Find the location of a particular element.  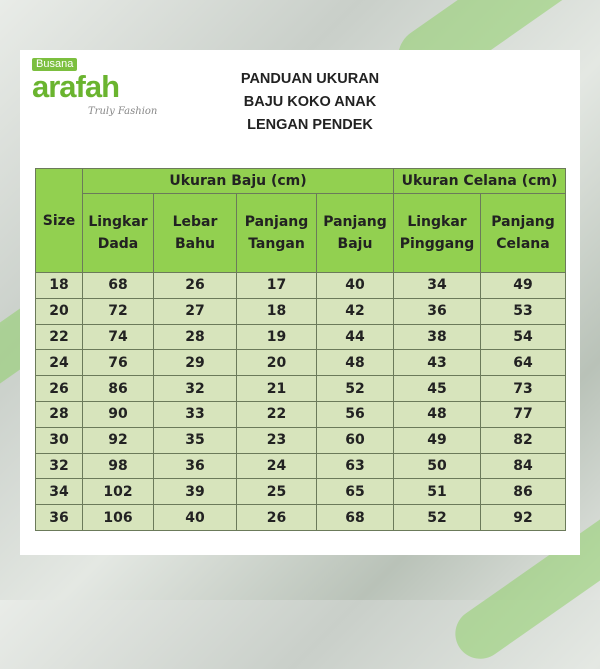

table-row: 32 98 36 24 63 50 84 is located at coordinates (300, 466).